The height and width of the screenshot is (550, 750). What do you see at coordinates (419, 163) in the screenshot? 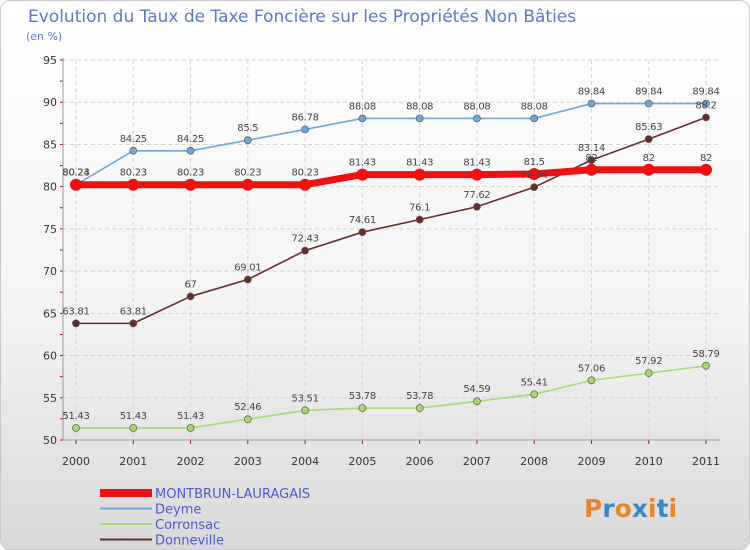
I see `data-label: 81.43` at bounding box center [419, 163].